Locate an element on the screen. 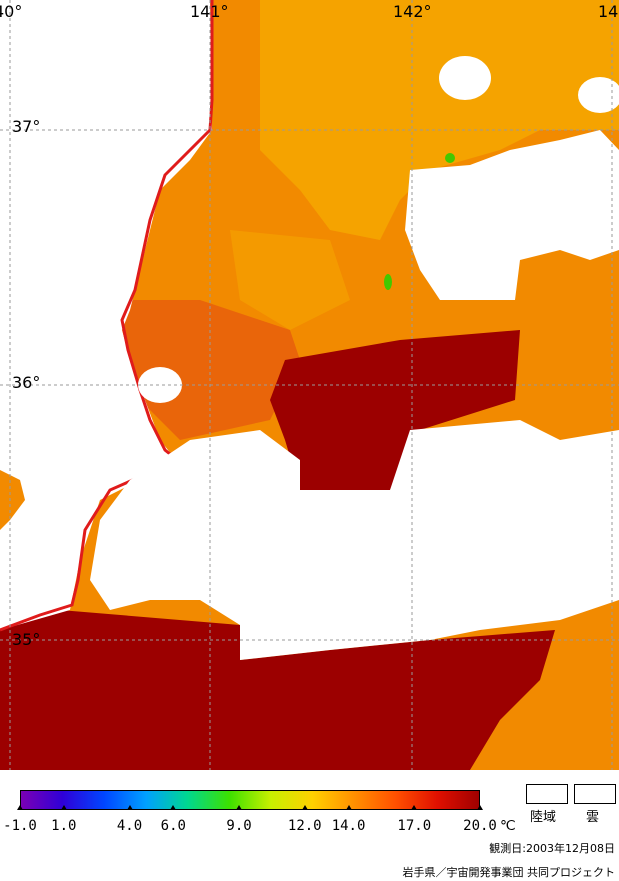  colorbar-tick-label: 14.0 is located at coordinates (348, 826).